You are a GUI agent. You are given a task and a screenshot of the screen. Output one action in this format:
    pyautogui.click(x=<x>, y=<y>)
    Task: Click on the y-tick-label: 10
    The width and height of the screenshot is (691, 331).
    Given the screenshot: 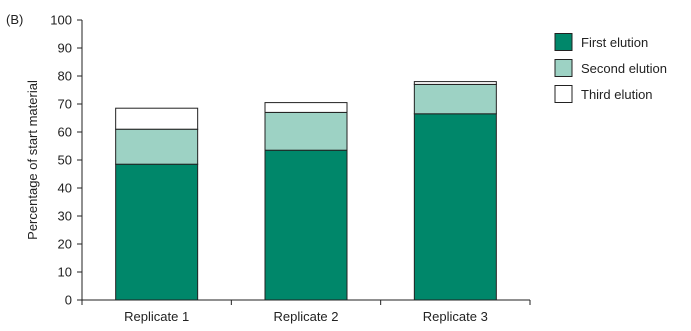 What is the action you would take?
    pyautogui.click(x=65, y=272)
    